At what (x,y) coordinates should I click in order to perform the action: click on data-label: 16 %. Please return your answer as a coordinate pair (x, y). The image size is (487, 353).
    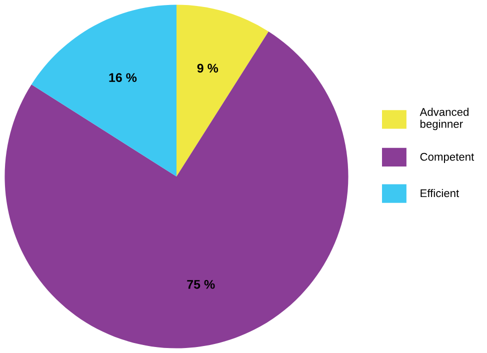
    Looking at the image, I should click on (123, 77).